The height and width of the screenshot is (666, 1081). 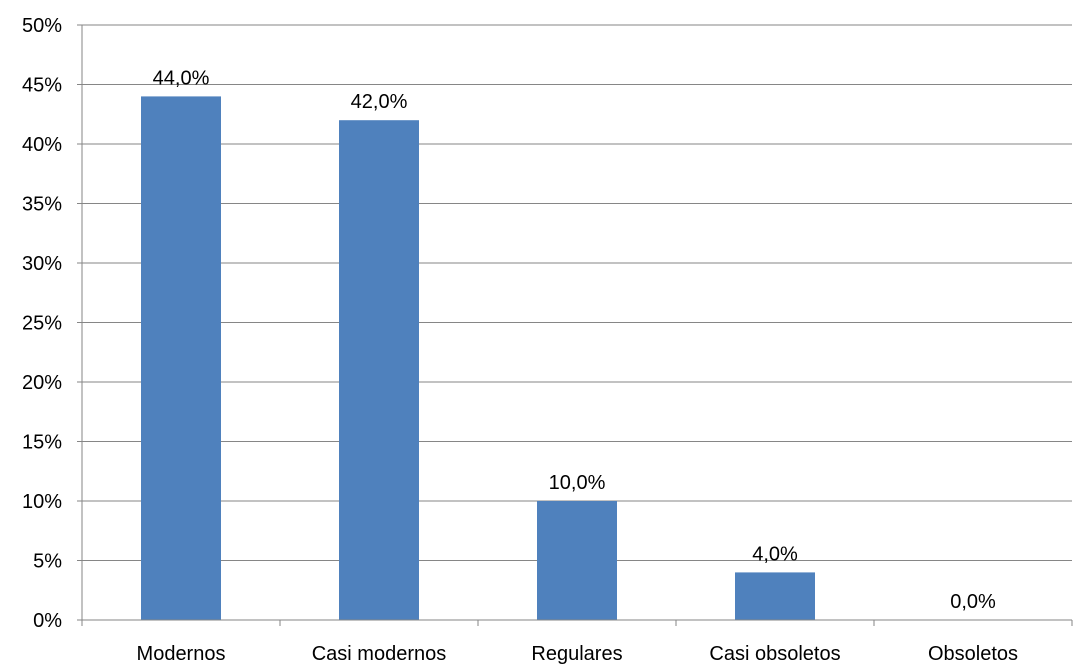 What do you see at coordinates (42, 443) in the screenshot?
I see `y-tick-label: 15%` at bounding box center [42, 443].